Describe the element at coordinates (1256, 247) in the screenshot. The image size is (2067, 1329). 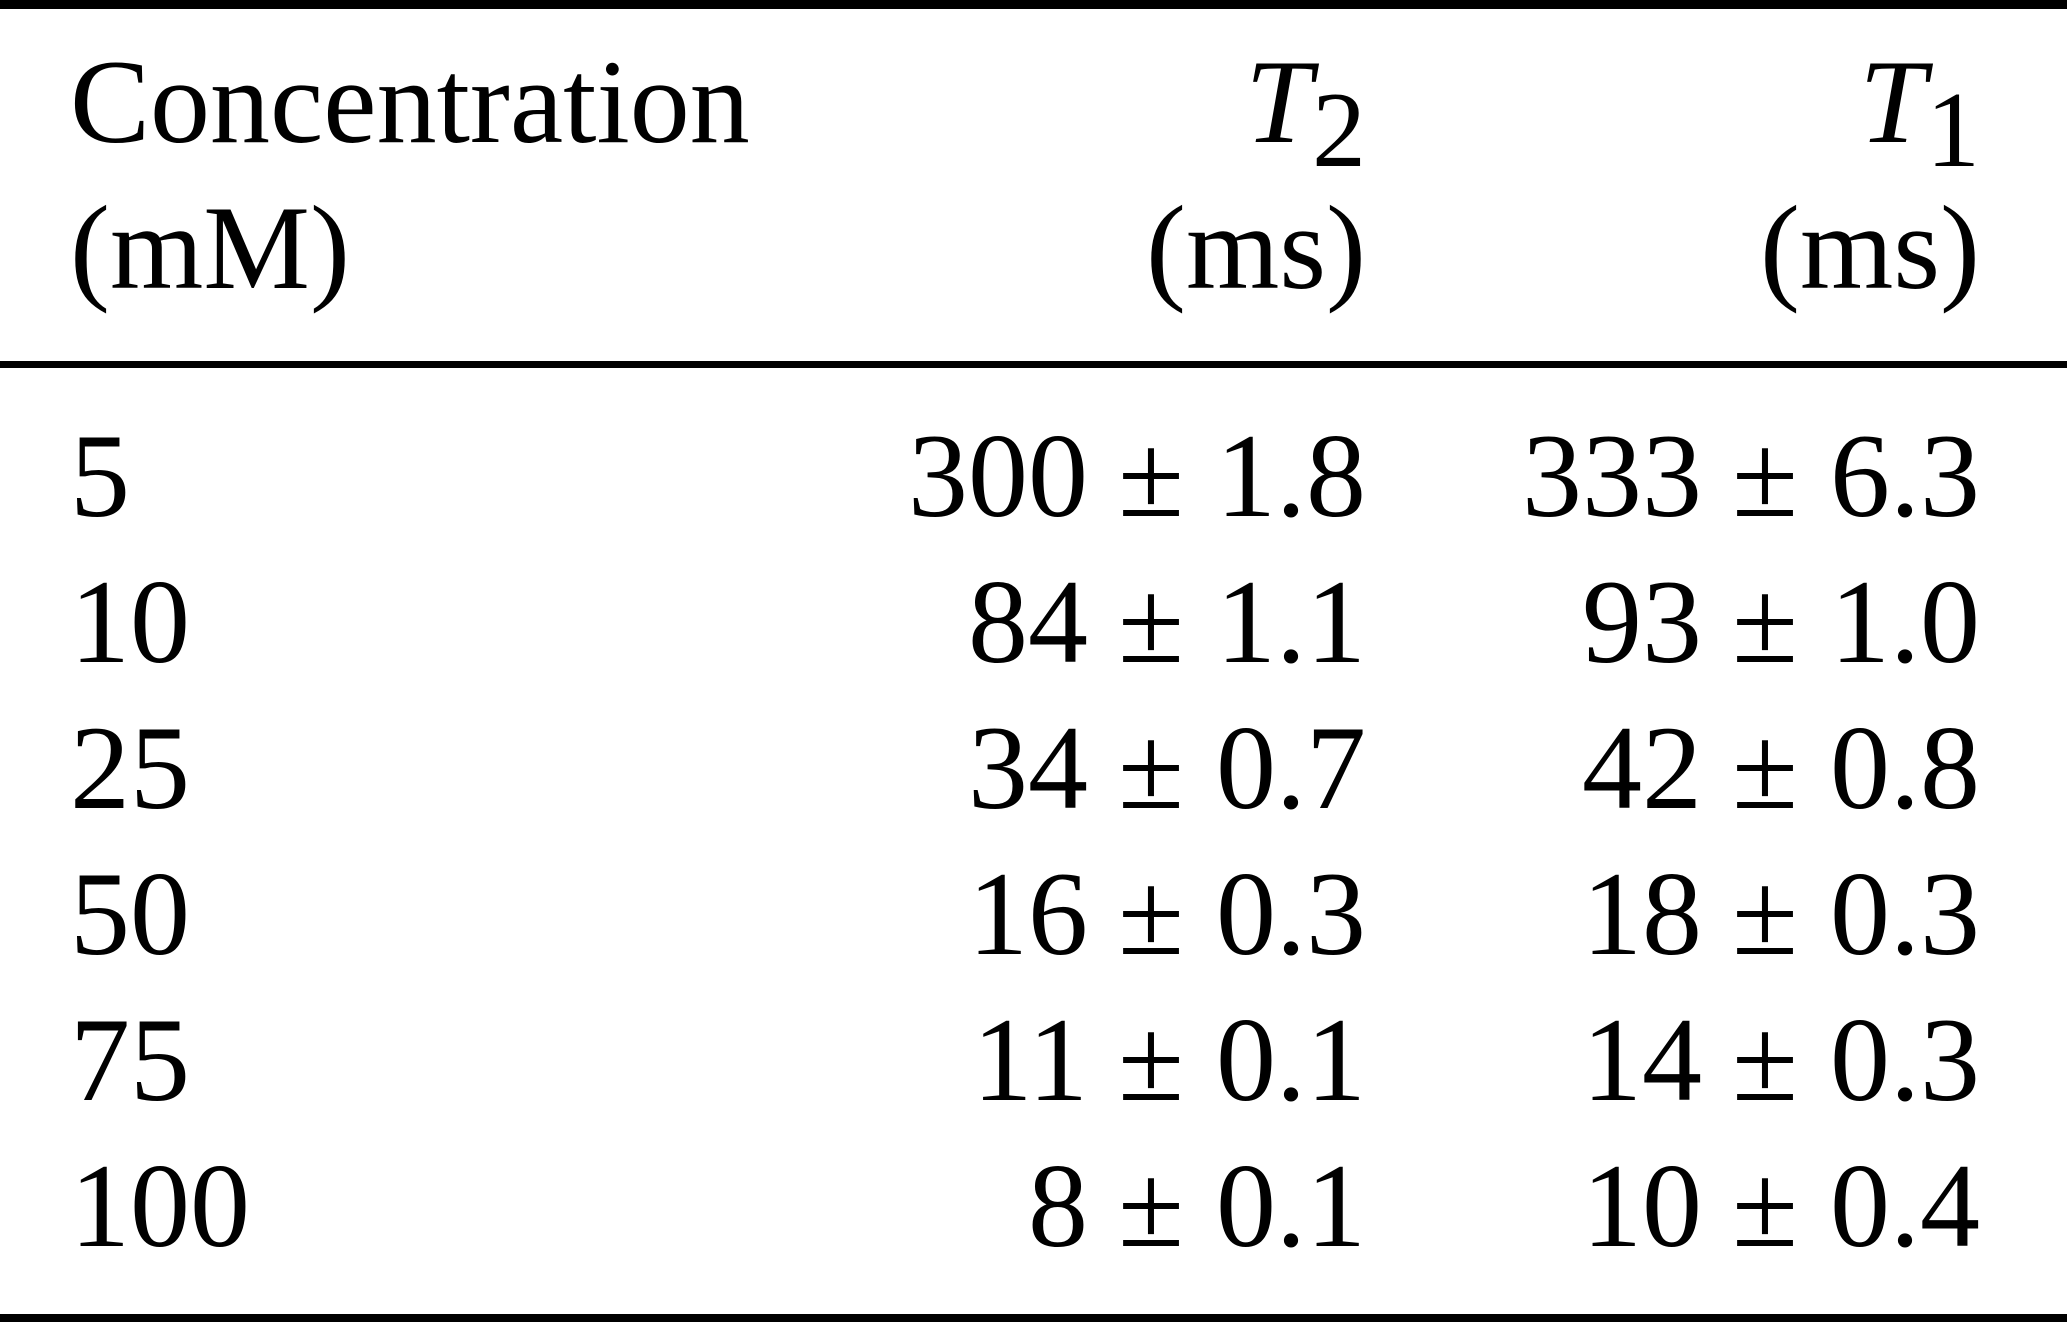
I see `t2-header-unit: (ms)` at that location.